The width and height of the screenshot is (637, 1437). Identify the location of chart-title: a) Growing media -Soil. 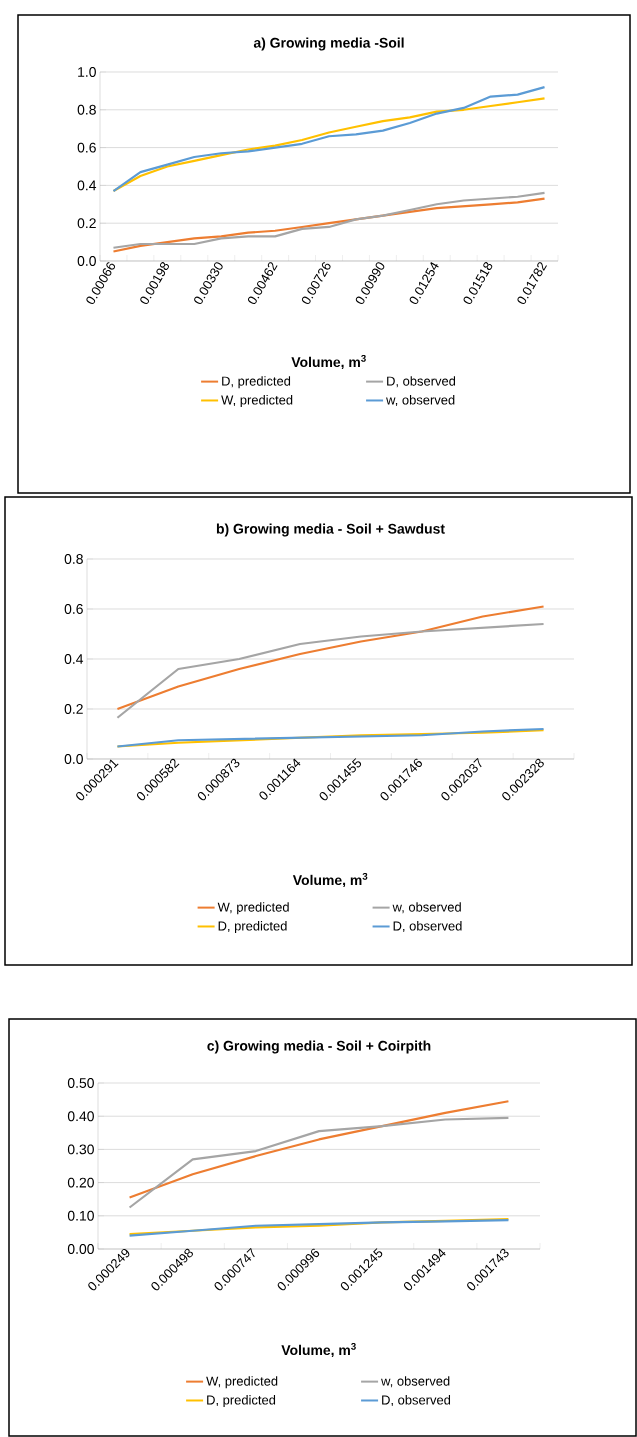
(328, 44).